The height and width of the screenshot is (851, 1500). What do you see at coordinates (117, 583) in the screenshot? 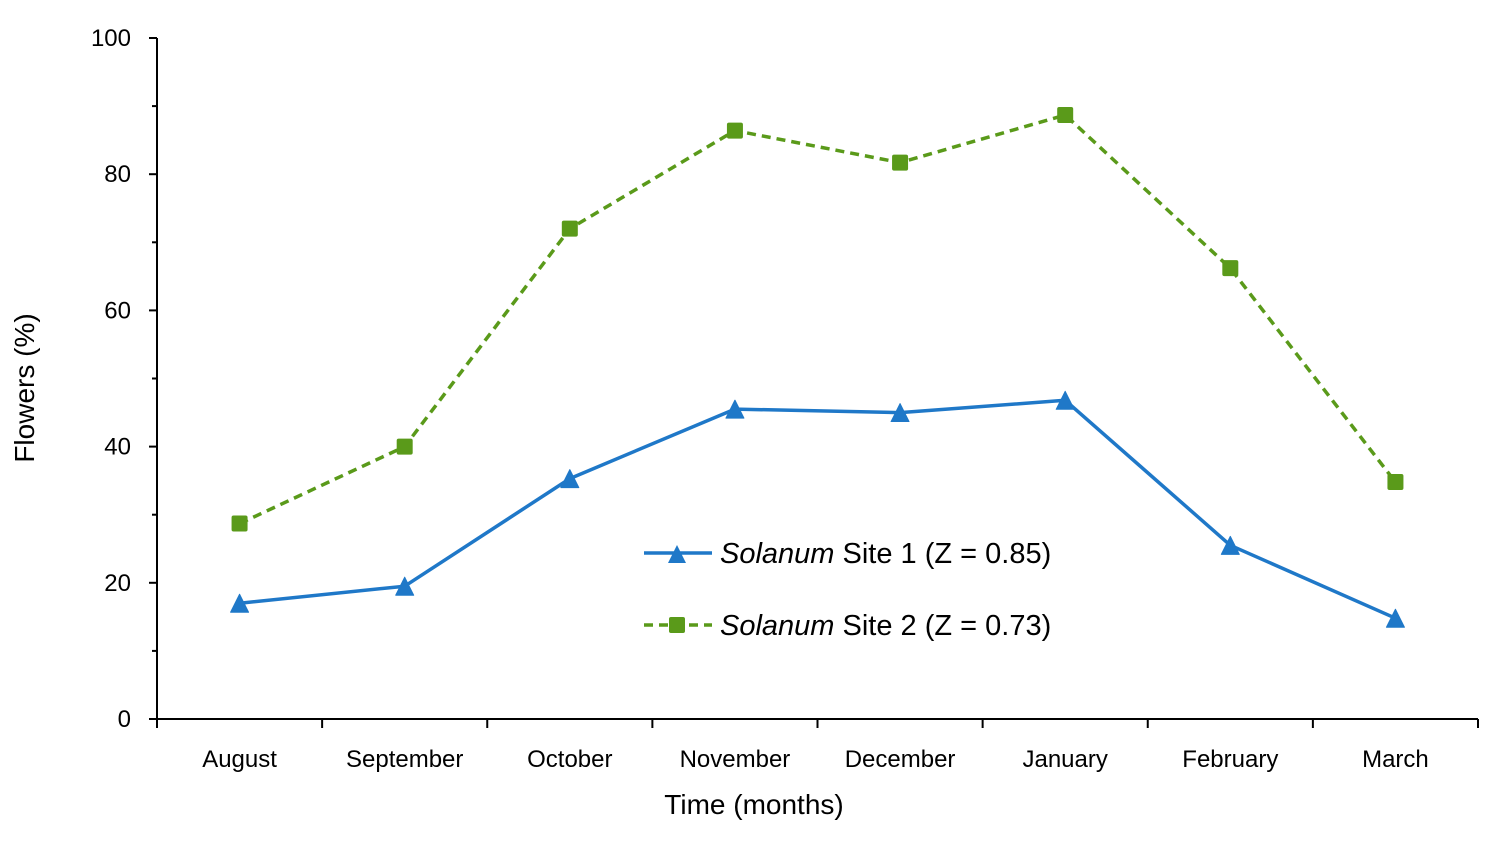
I see `y-tick-label: 20` at bounding box center [117, 583].